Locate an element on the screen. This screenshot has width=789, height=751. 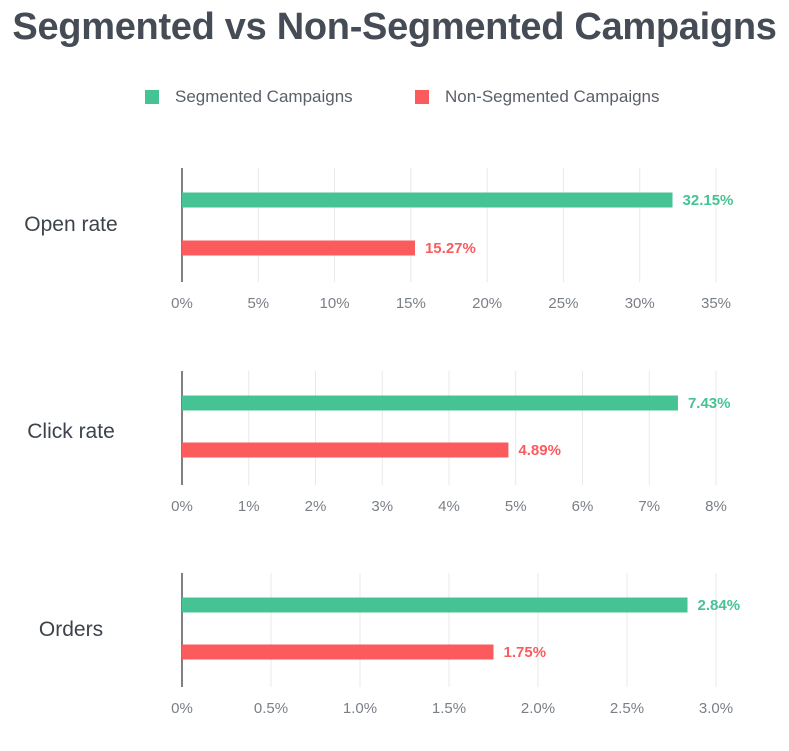
bar-open-rate-non-segmented is located at coordinates (298, 248).